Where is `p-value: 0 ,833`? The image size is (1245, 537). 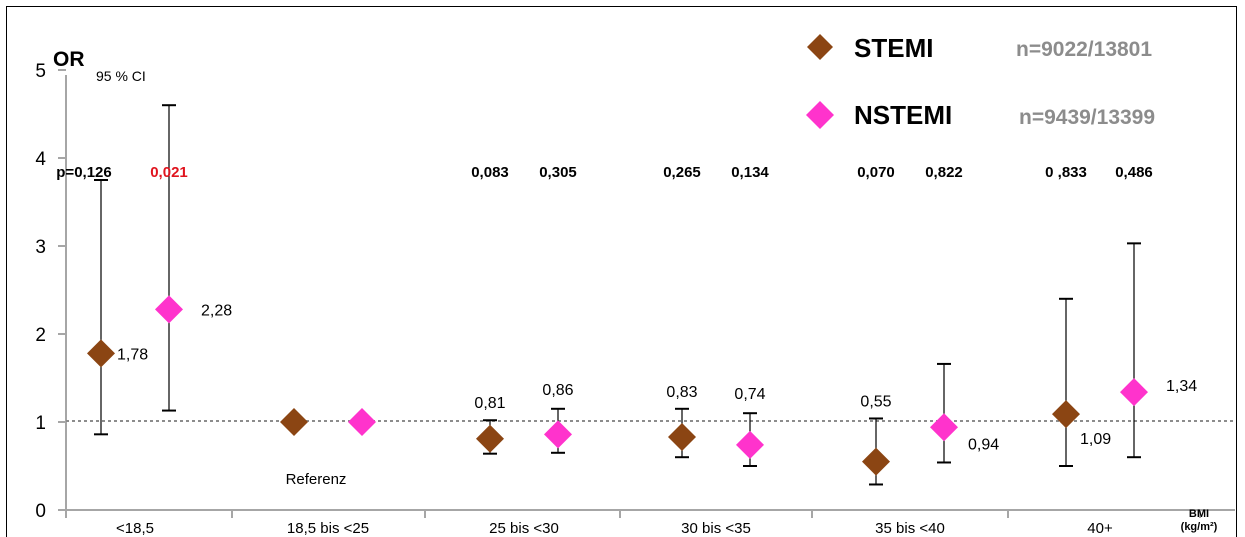
p-value: 0 ,833 is located at coordinates (1066, 172).